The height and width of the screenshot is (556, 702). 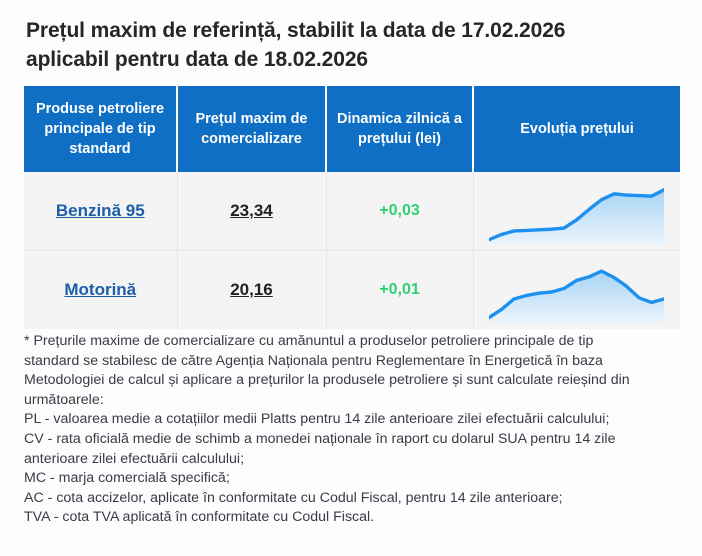 I want to click on cell-dynamics: +0,03, so click(x=400, y=211).